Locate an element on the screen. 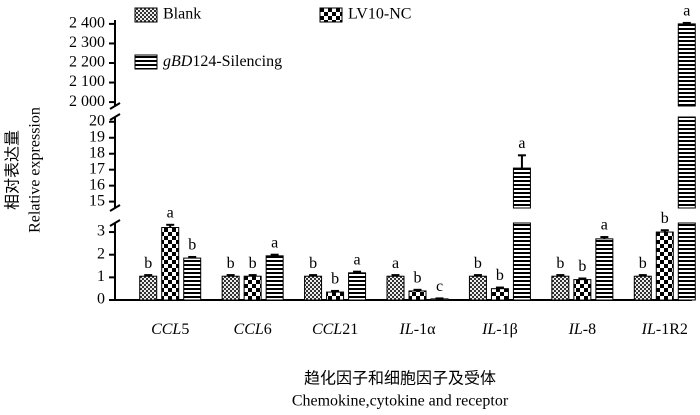  y-tick-label: 19 is located at coordinates (97, 136).